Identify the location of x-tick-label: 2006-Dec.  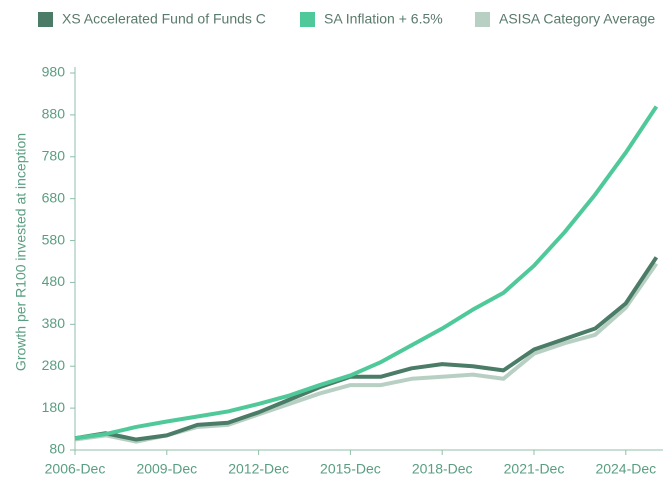
(75, 469).